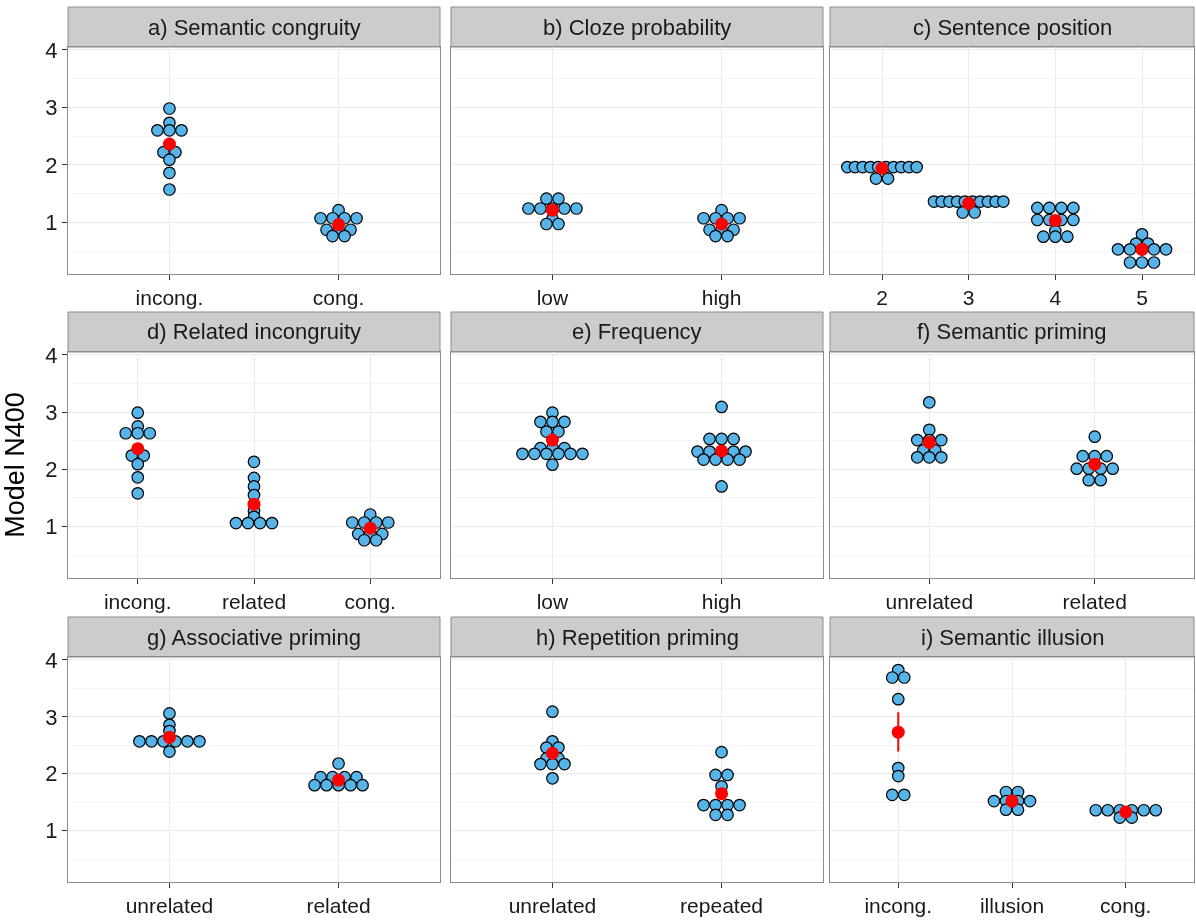 This screenshot has width=1196, height=924. I want to click on chart-title: d) Related incongruity, so click(254, 331).